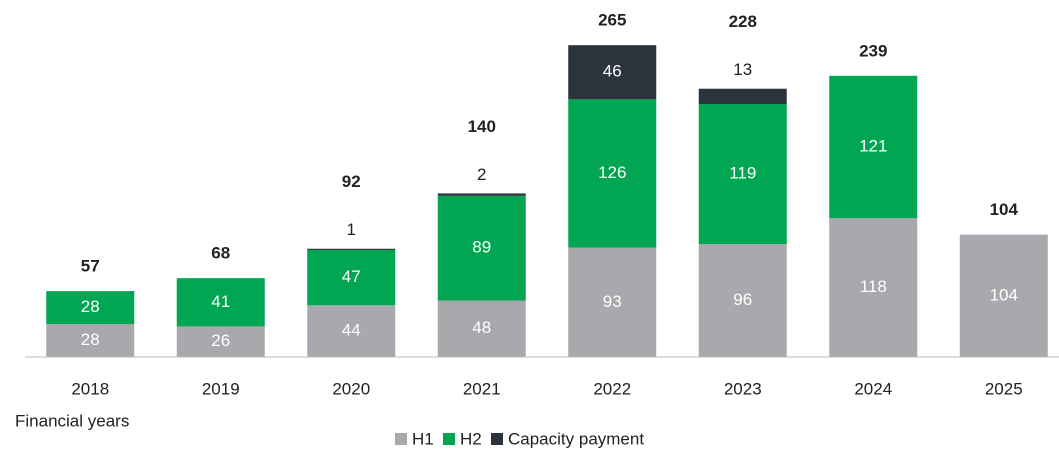 Image resolution: width=1059 pixels, height=461 pixels. I want to click on x-tick-label: 2022, so click(612, 388).